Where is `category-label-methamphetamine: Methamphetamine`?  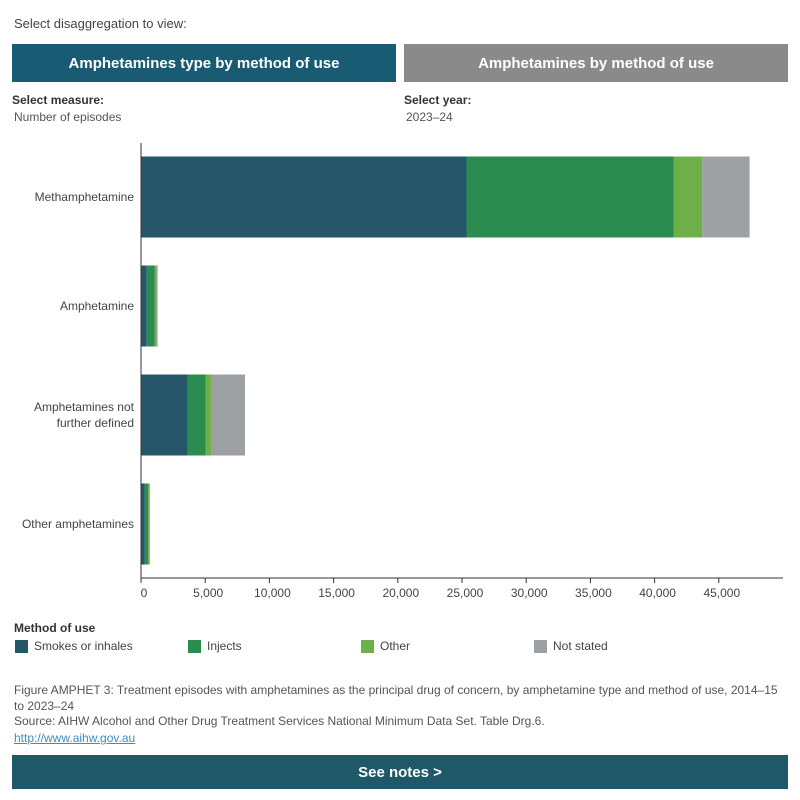
category-label-methamphetamine: Methamphetamine is located at coordinates (85, 197).